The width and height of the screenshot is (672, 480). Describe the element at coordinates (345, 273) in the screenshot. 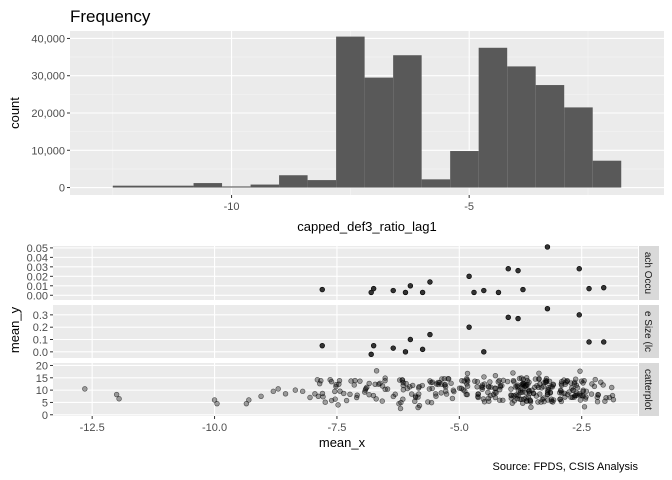

I see `scatter-panel` at that location.